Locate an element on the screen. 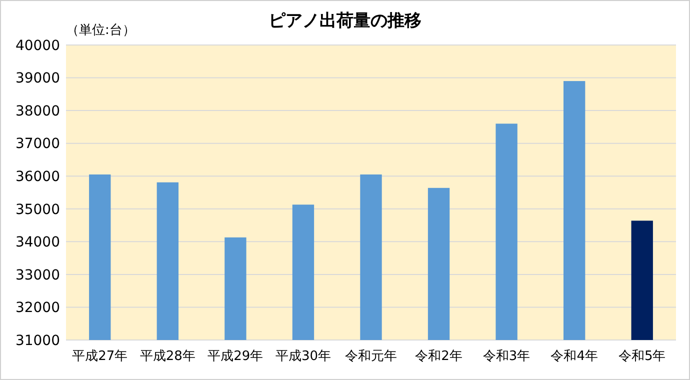 The height and width of the screenshot is (380, 690). y-tick-label: 40000 is located at coordinates (37, 46).